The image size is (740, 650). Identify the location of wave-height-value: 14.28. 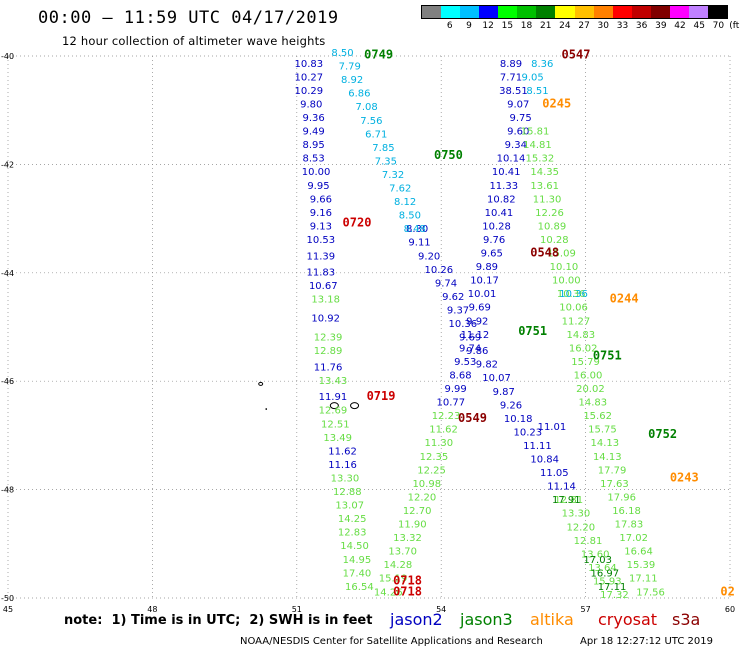
(398, 565).